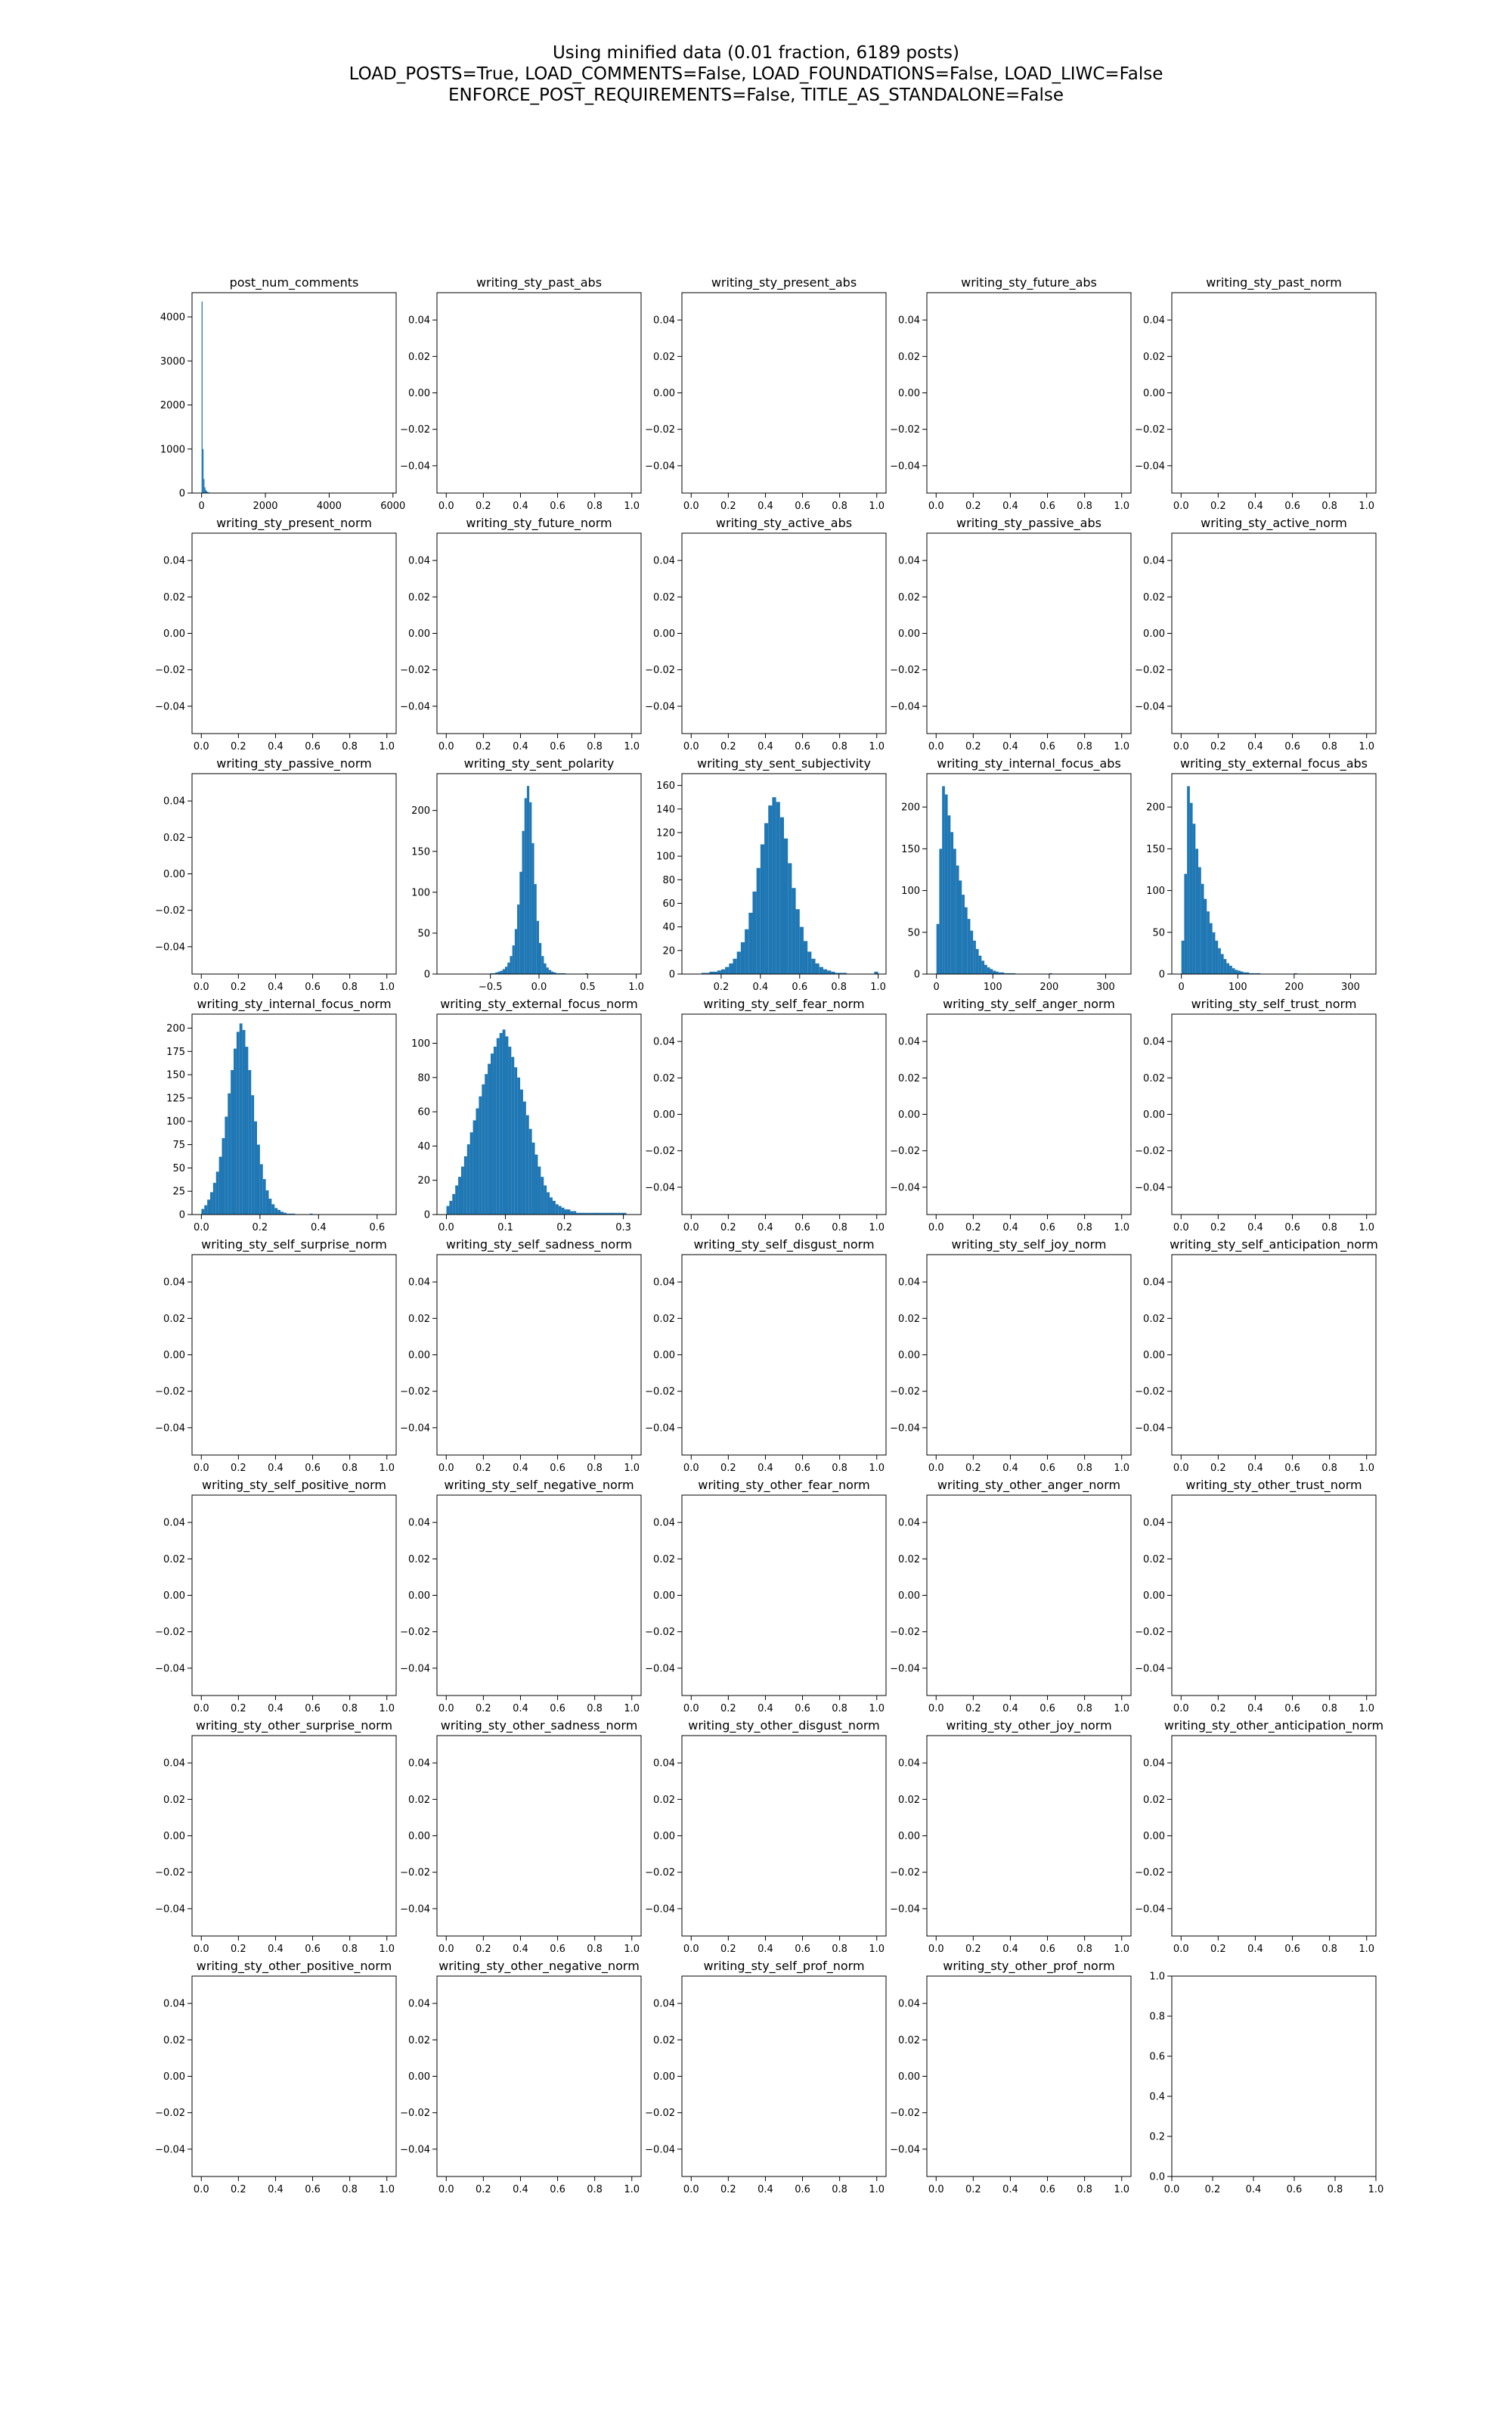 The image size is (1512, 2420). I want to click on y-tick-label: −0.02, so click(170, 911).